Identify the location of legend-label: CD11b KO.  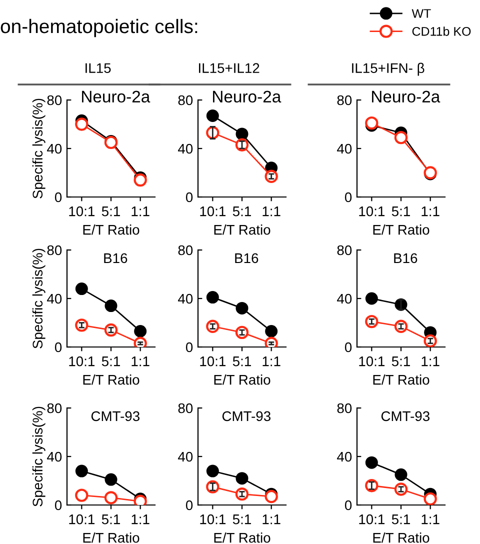
(441, 31).